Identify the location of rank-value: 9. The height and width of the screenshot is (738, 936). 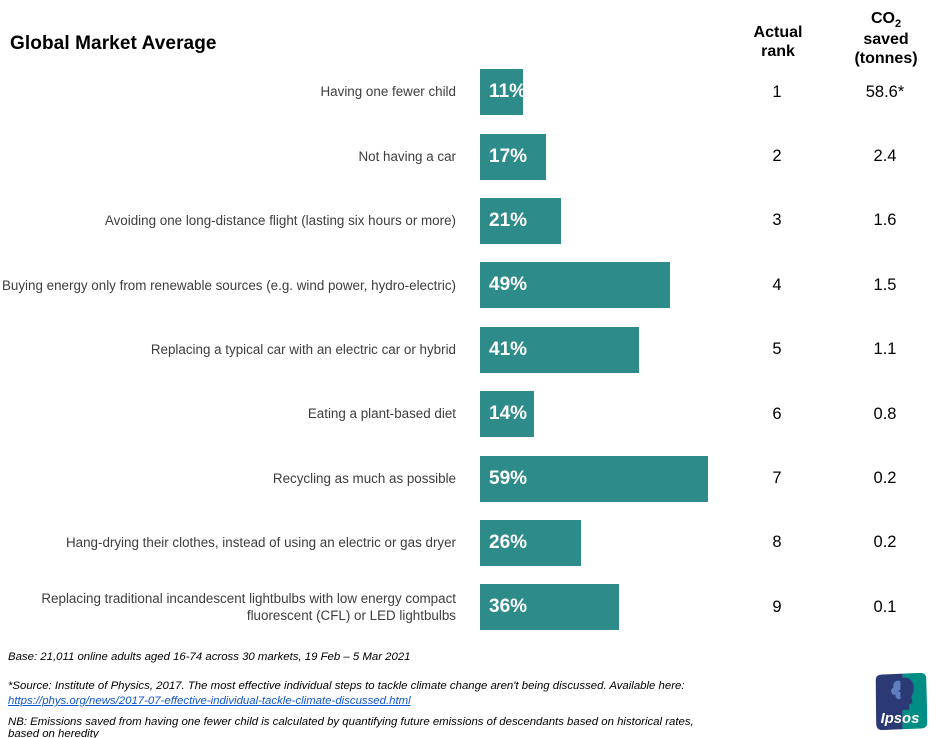
(777, 606).